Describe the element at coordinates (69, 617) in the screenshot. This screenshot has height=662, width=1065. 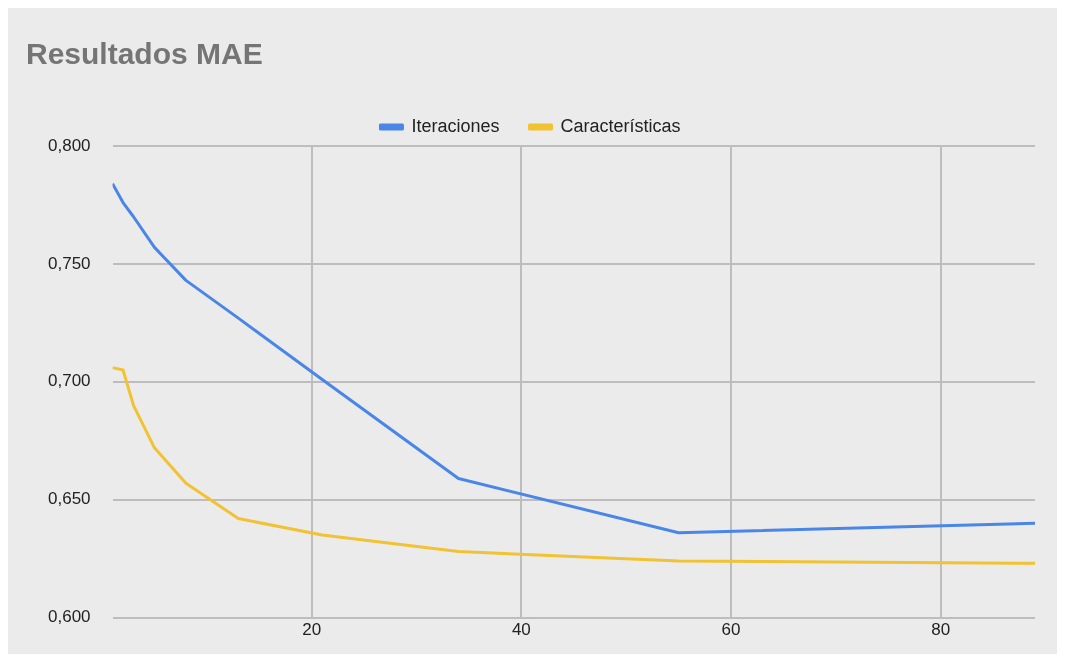
I see `y-tick-label: 0,600` at that location.